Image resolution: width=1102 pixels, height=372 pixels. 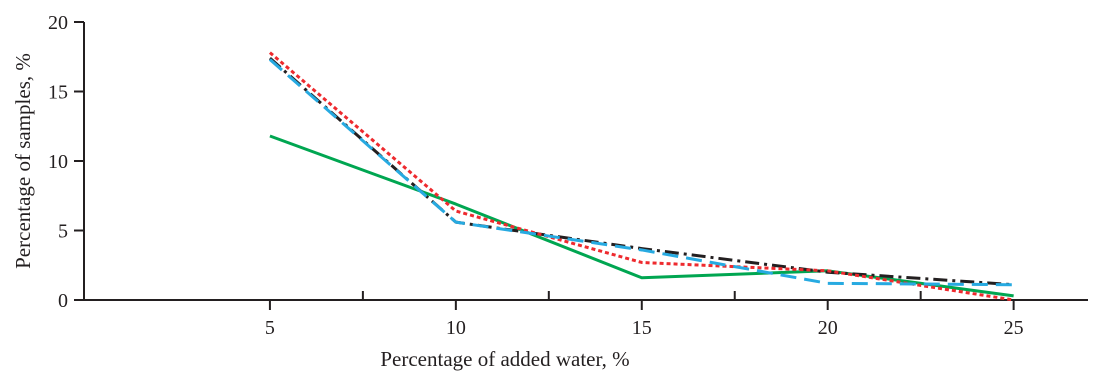 What do you see at coordinates (642, 328) in the screenshot?
I see `x-tick-label: 15` at bounding box center [642, 328].